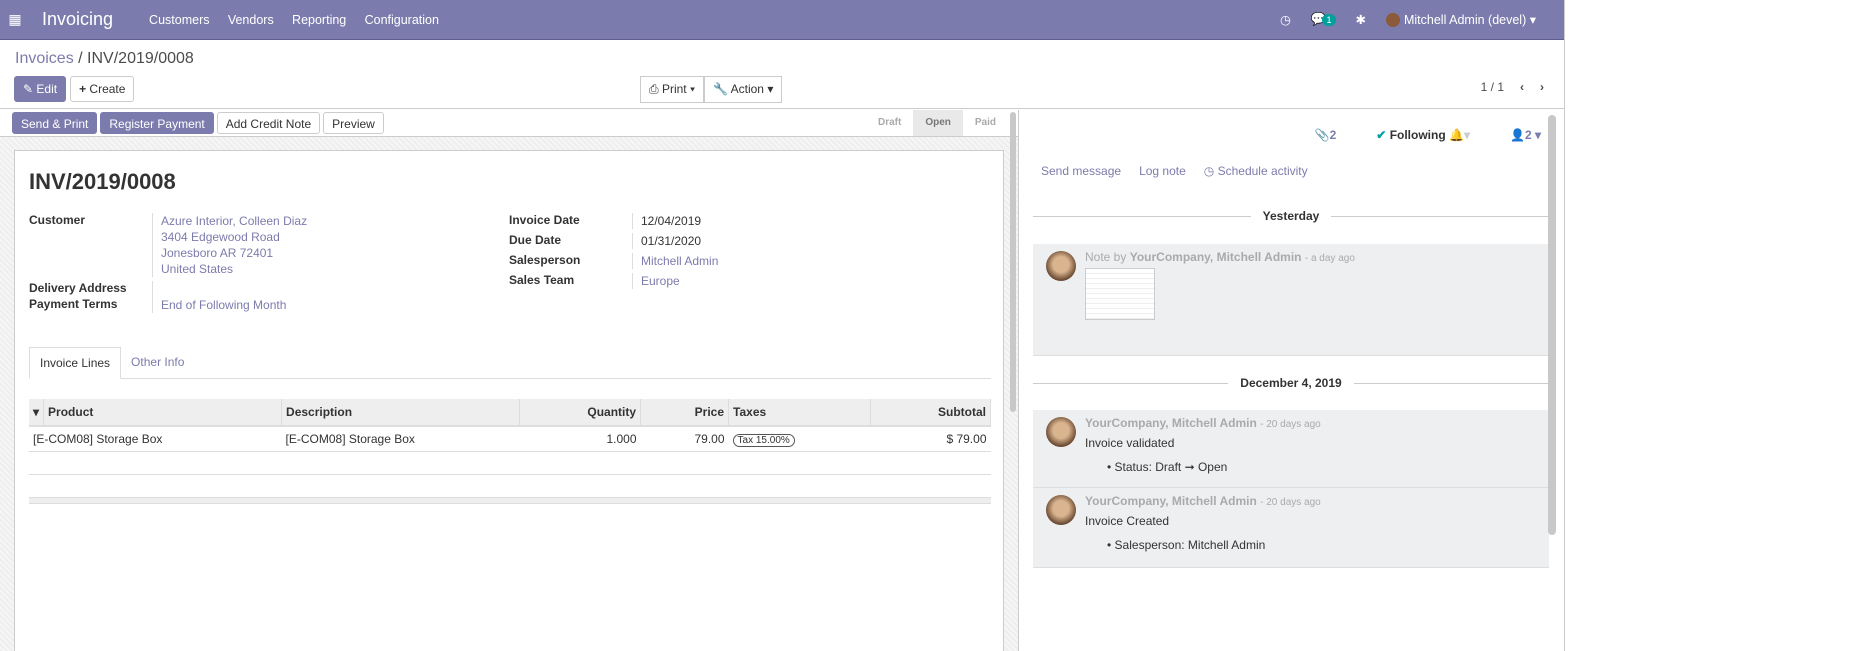 This screenshot has width=1875, height=651. Describe the element at coordinates (234, 221) in the screenshot. I see `customer-name: Azure Interior, Colleen Diaz` at that location.